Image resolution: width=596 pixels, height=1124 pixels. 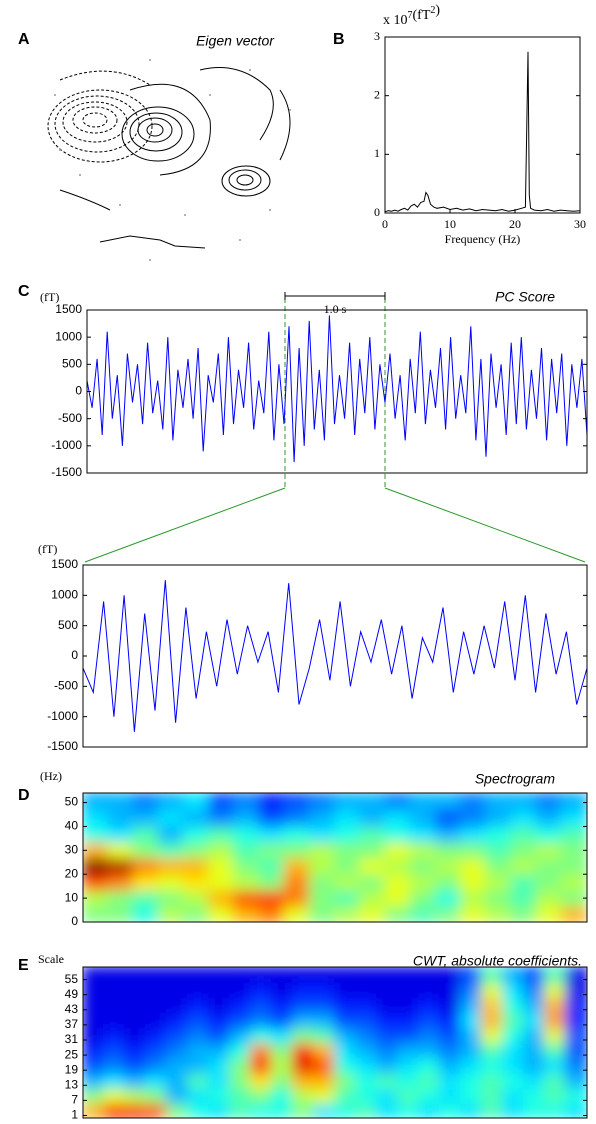 What do you see at coordinates (47, 549) in the screenshot?
I see `y-axis-label: (fT)` at bounding box center [47, 549].